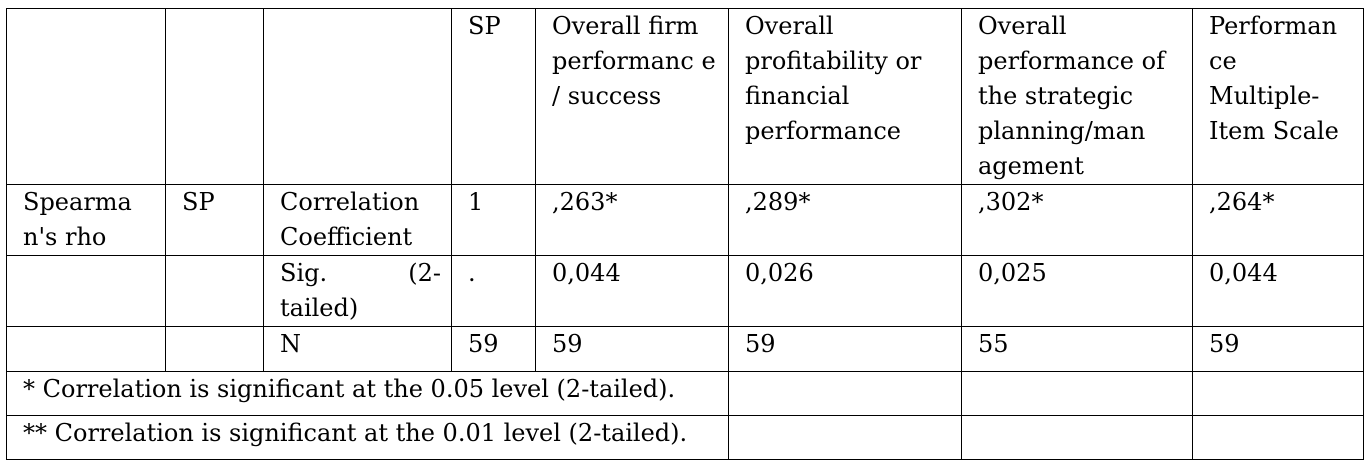  Describe the element at coordinates (493, 291) in the screenshot. I see `cell-sp-significance: .` at that location.